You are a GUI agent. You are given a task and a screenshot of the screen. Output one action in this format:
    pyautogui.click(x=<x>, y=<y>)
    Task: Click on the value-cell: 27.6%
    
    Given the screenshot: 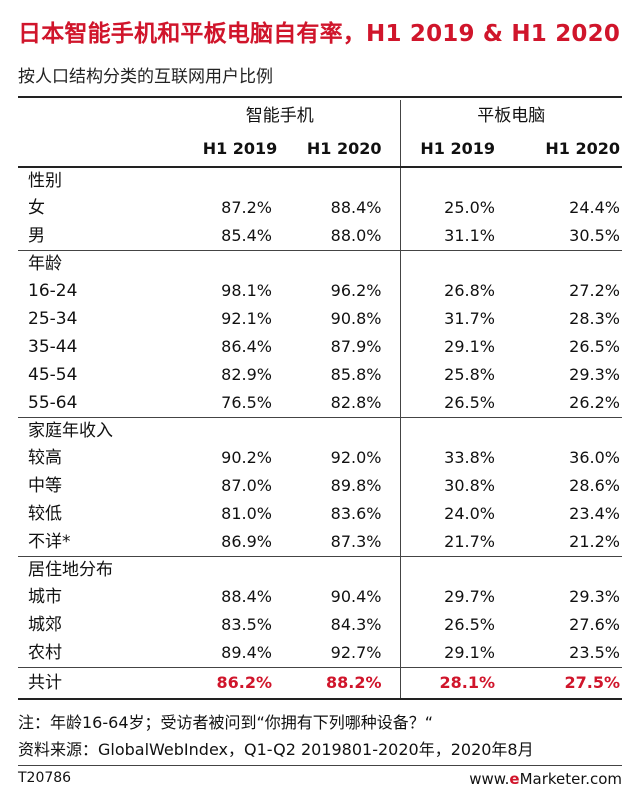 What is the action you would take?
    pyautogui.click(x=594, y=624)
    